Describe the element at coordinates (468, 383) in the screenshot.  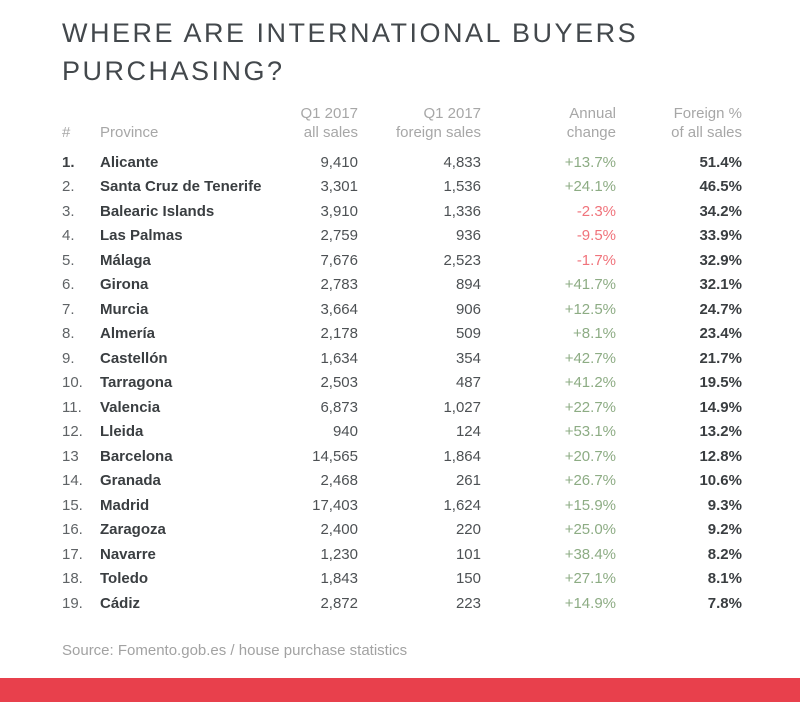
I see `cell-foreign-sales: 487` at that location.